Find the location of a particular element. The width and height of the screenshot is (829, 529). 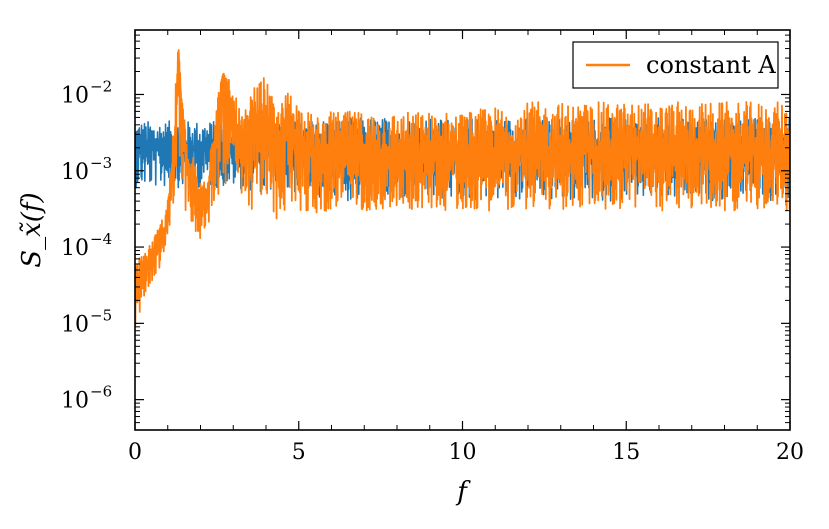

y-axis-label: S_x̃(f) is located at coordinates (32, 229).